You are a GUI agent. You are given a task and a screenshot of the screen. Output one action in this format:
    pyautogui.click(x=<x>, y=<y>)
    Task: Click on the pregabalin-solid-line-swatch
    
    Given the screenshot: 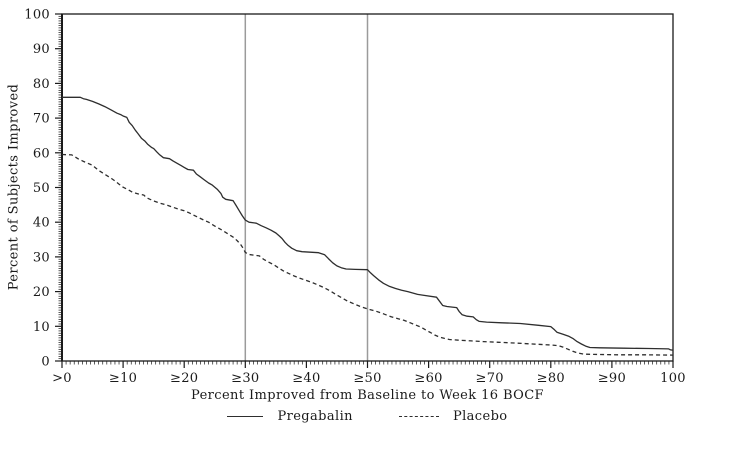 What is the action you would take?
    pyautogui.click(x=245, y=416)
    